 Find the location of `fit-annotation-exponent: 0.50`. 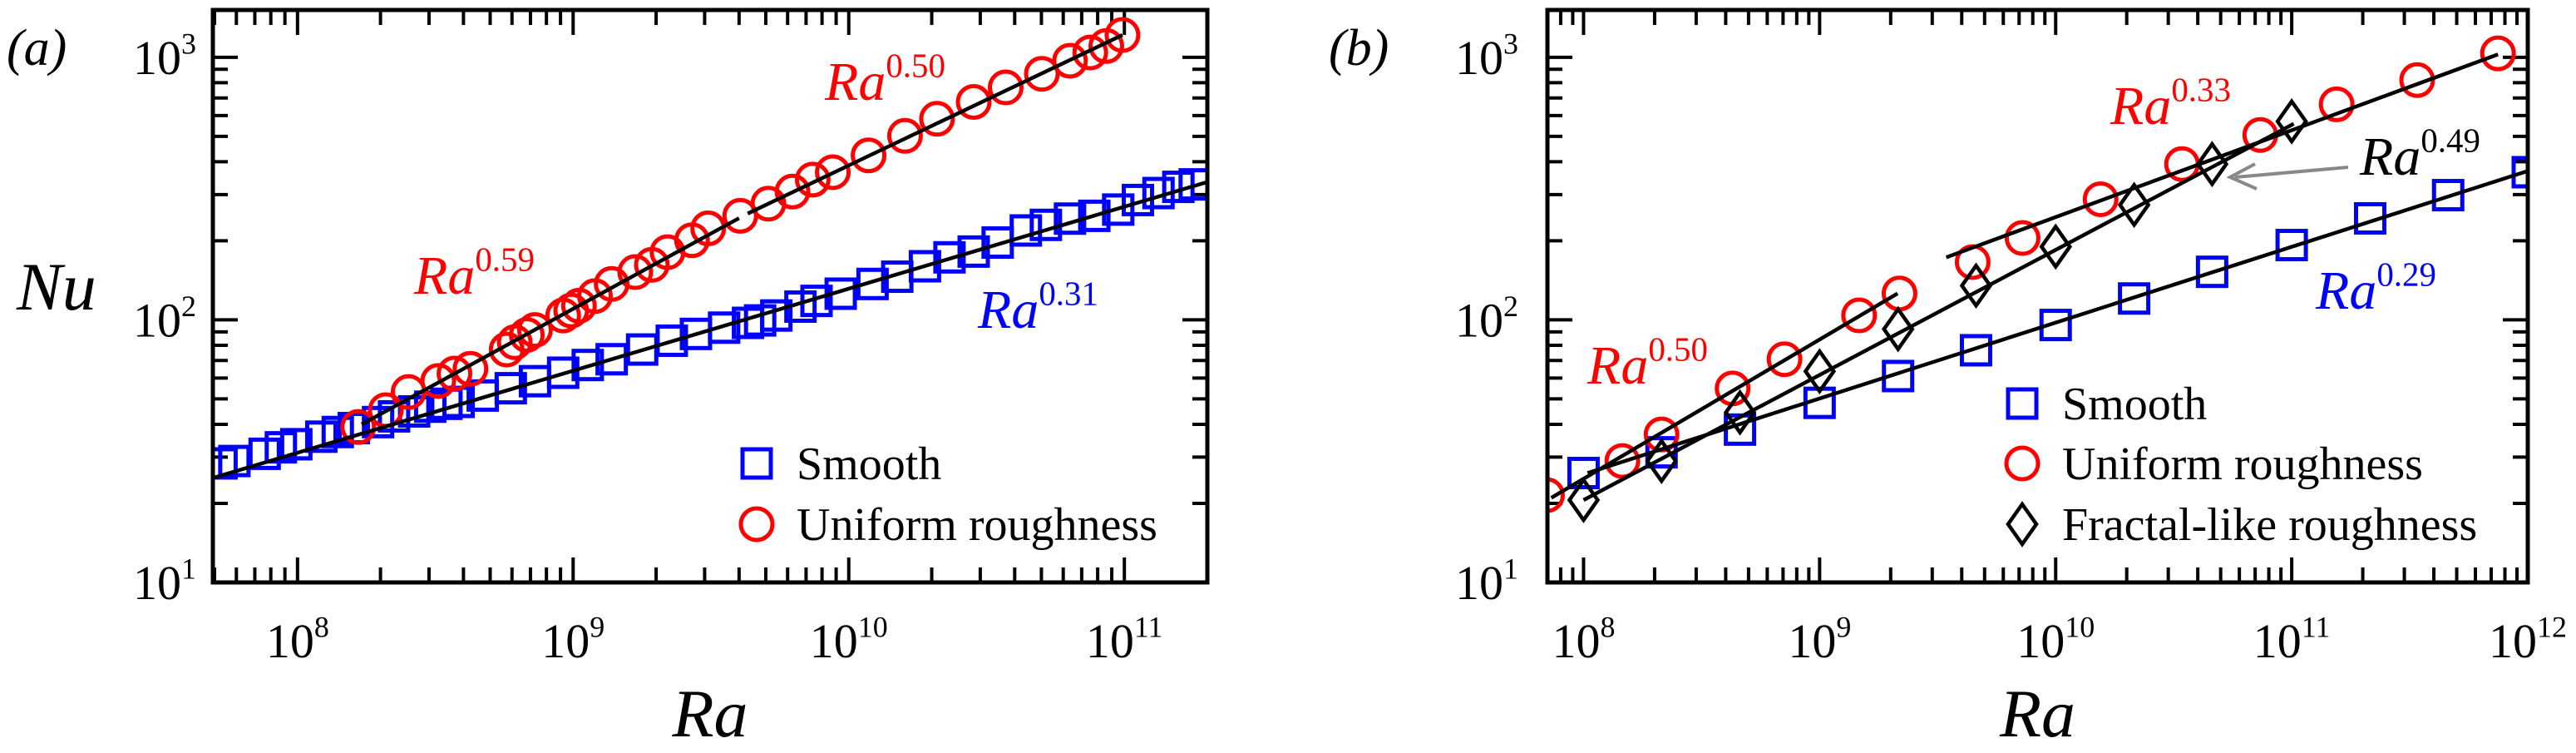

fit-annotation-exponent: 0.50 is located at coordinates (1678, 349).